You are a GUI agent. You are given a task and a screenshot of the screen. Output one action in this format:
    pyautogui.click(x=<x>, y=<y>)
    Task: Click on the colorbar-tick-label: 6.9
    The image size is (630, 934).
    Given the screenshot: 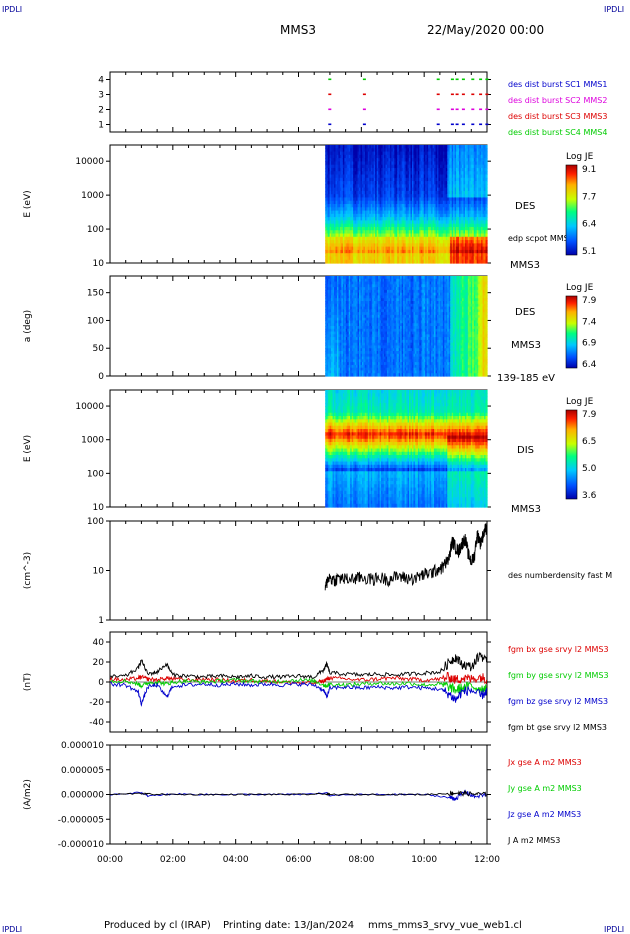 What is the action you would take?
    pyautogui.click(x=589, y=344)
    